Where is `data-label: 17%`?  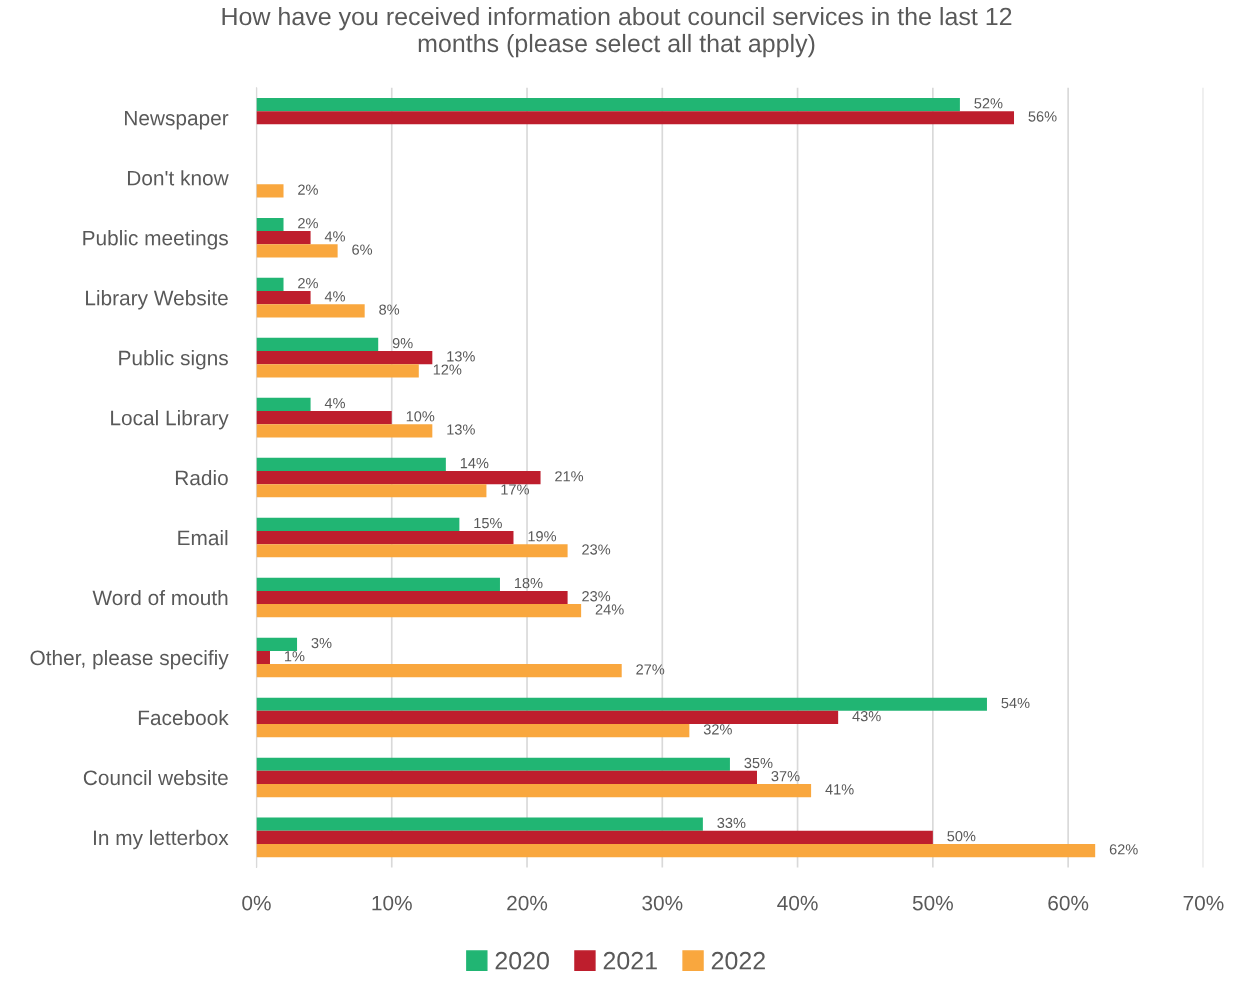 data-label: 17% is located at coordinates (515, 489).